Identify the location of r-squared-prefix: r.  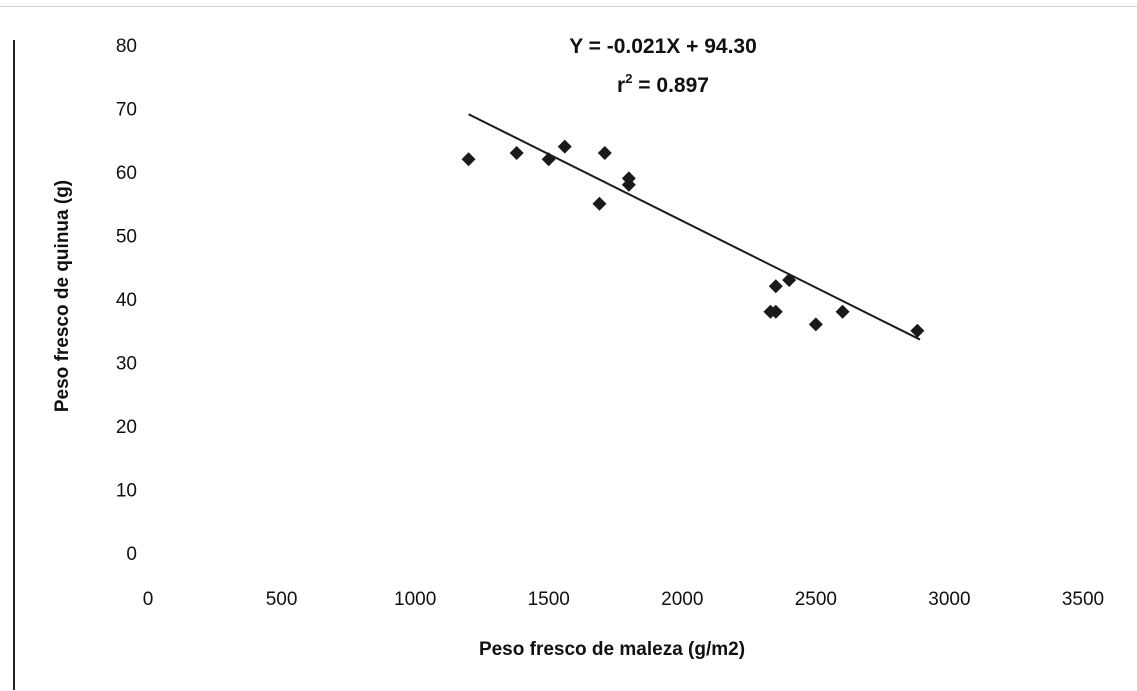
(621, 85).